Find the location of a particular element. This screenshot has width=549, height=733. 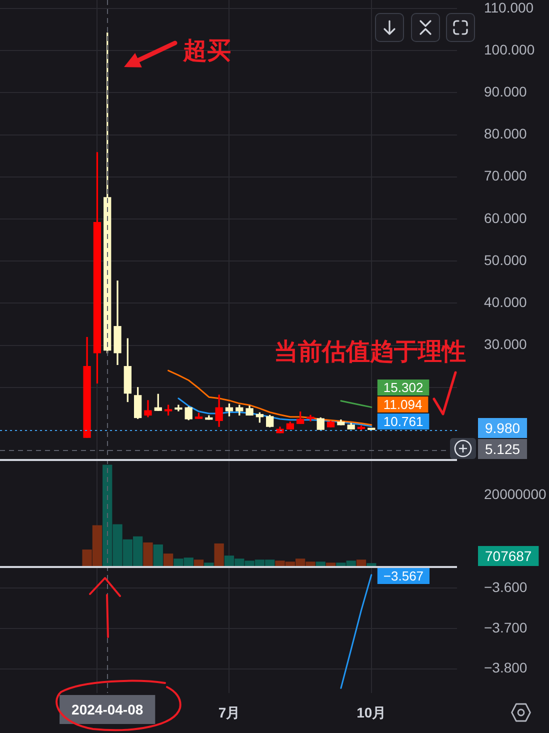

data-label: 10.761 is located at coordinates (403, 422).